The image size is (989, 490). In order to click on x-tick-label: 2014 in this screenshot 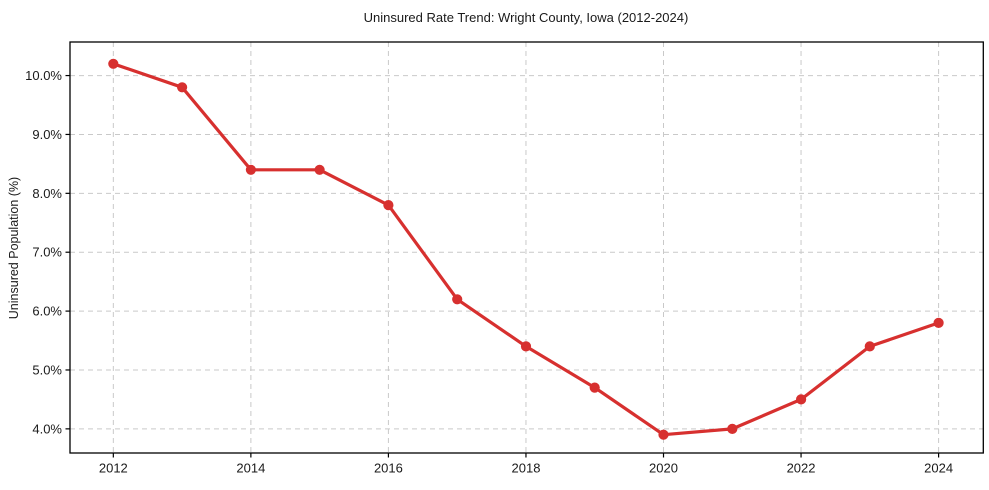, I will do `click(250, 468)`.